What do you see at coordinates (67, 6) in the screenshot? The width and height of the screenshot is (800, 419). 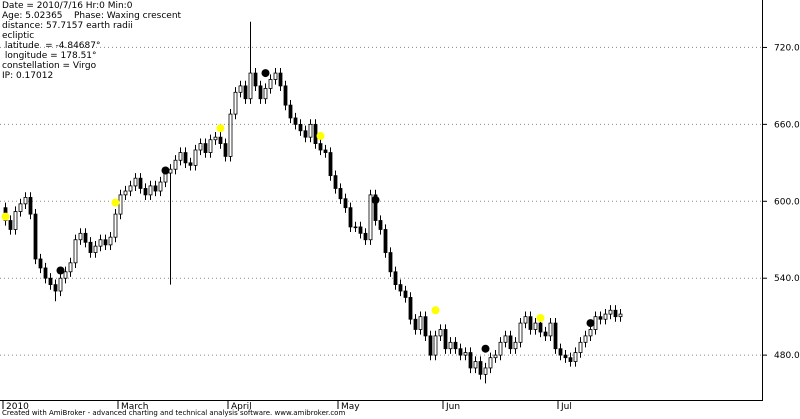 I see `info-line: Date = 2010/7/16 Hr:0 Min:0` at bounding box center [67, 6].